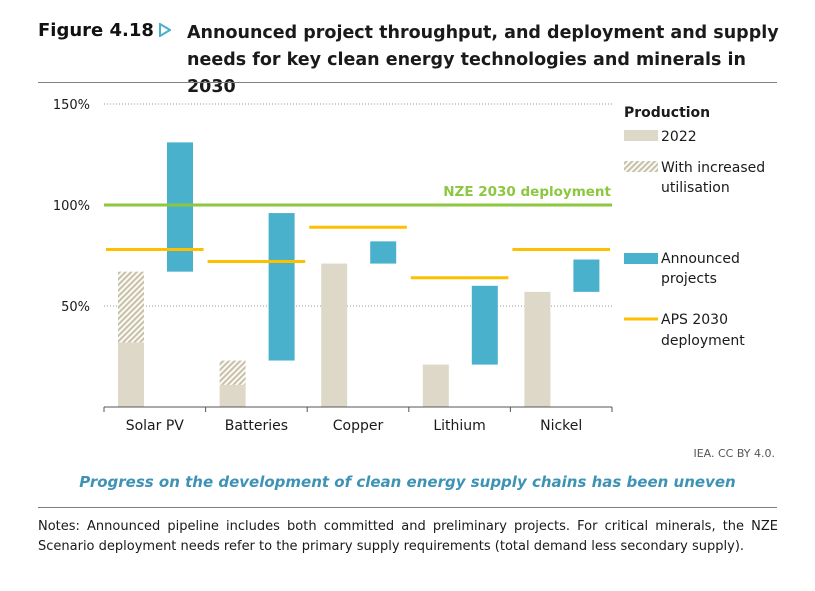  What do you see at coordinates (383, 252) in the screenshot?
I see `bar-announced-copper` at bounding box center [383, 252].